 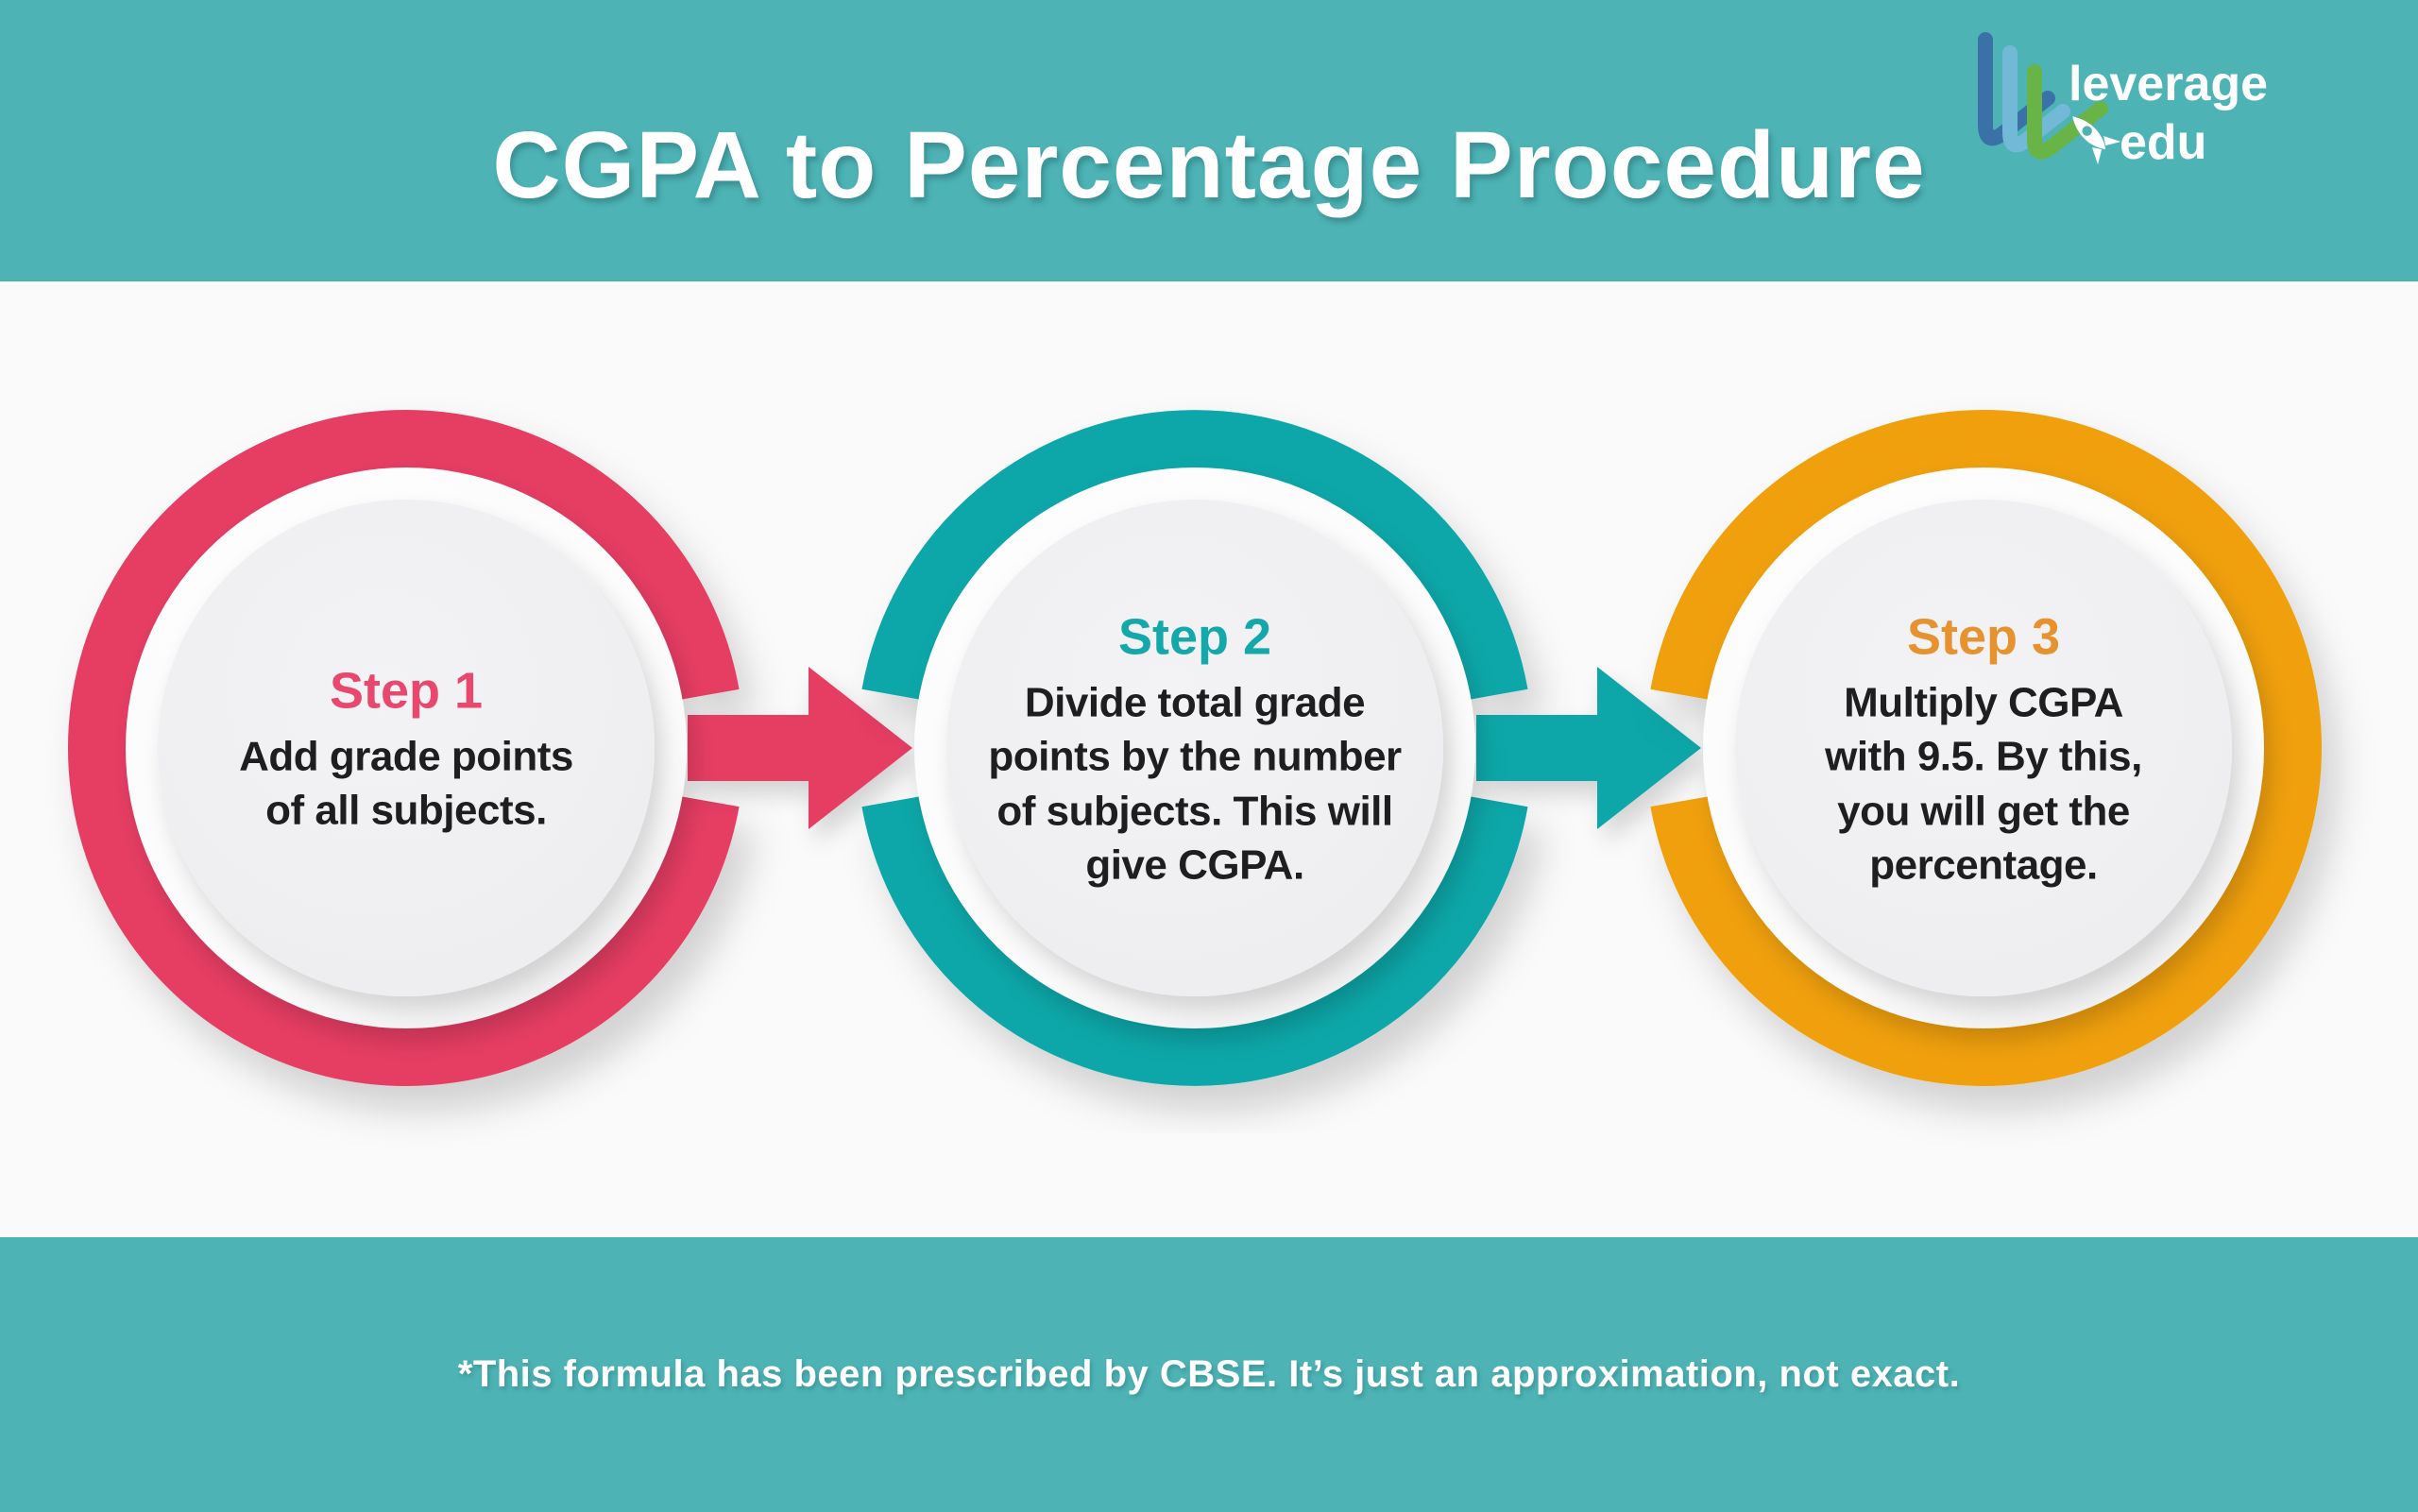 I want to click on step2-line: Divide total grade, so click(x=1195, y=702).